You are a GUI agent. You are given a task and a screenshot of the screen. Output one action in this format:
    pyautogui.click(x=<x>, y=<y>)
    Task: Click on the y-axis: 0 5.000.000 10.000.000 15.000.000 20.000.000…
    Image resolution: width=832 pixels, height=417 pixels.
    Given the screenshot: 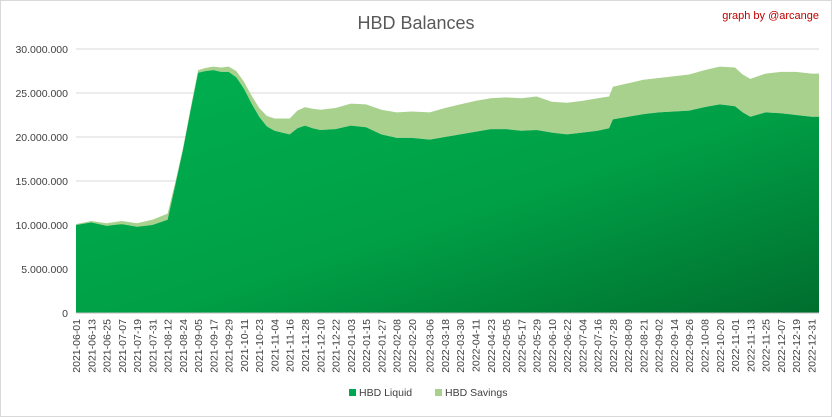 What is the action you would take?
    pyautogui.click(x=41, y=182)
    